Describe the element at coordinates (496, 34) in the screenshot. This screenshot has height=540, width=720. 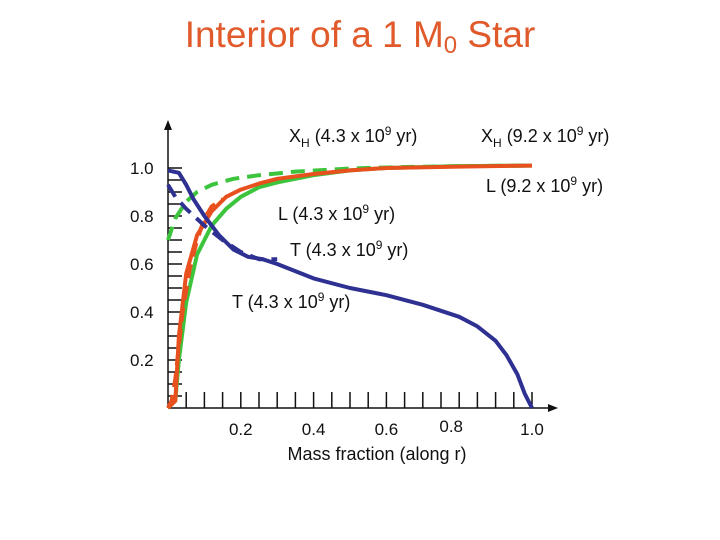
I see `chart-title-suffix: Star` at that location.